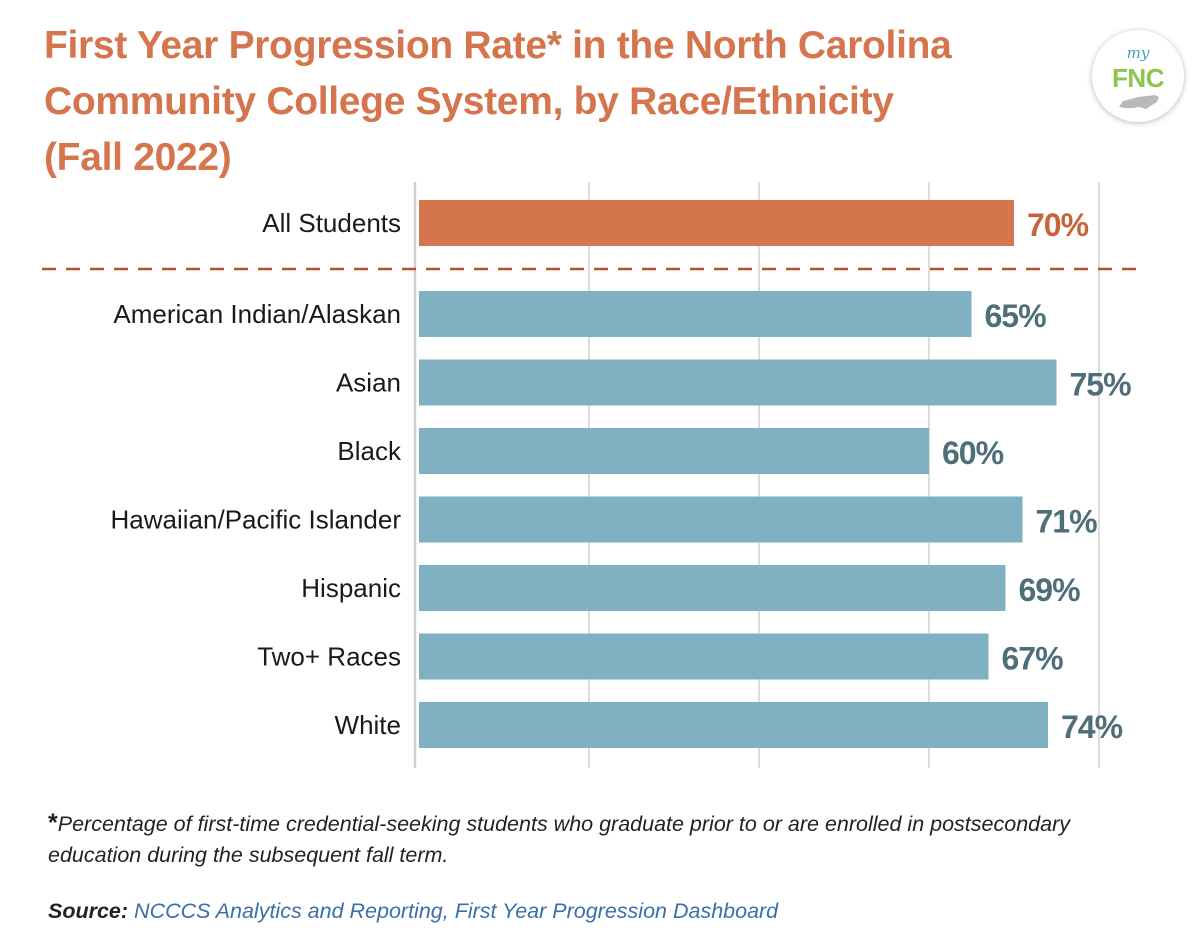 This screenshot has height=946, width=1200. I want to click on value-label-all-students: 70%, so click(1058, 225).